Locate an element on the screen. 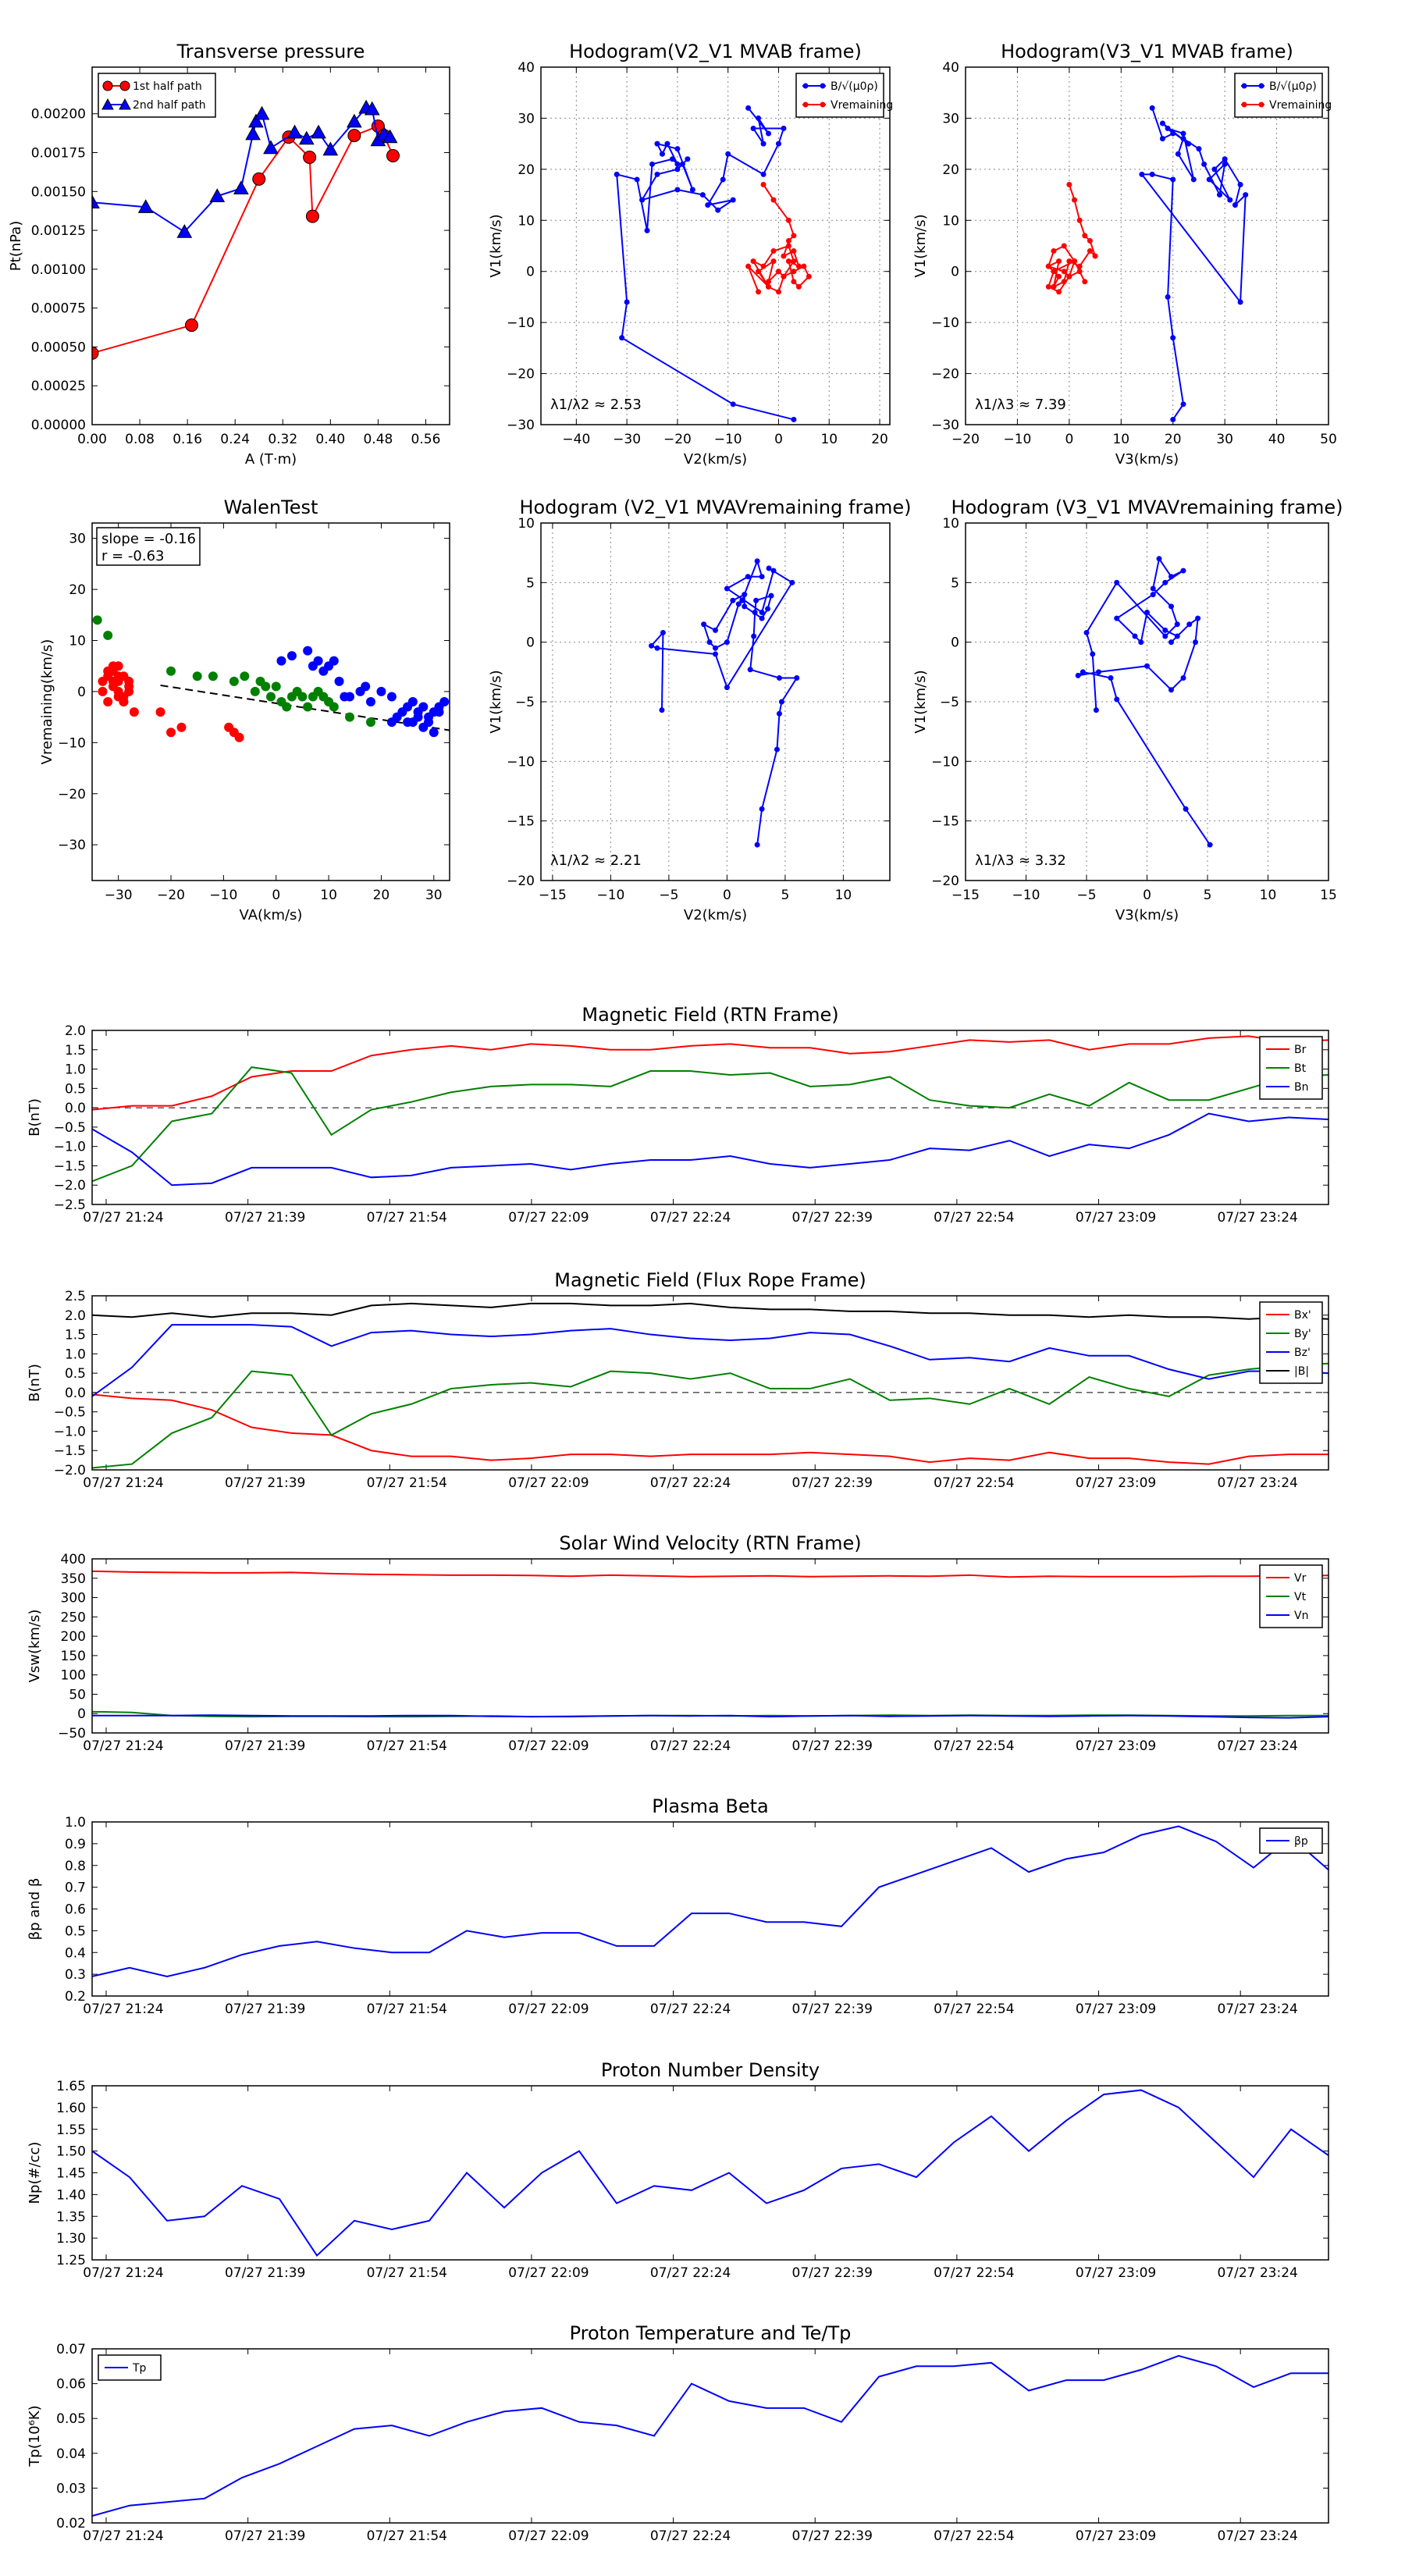 Image resolution: width=1405 pixels, height=2576 pixels. y-tick-label: 0.00075 is located at coordinates (59, 309).